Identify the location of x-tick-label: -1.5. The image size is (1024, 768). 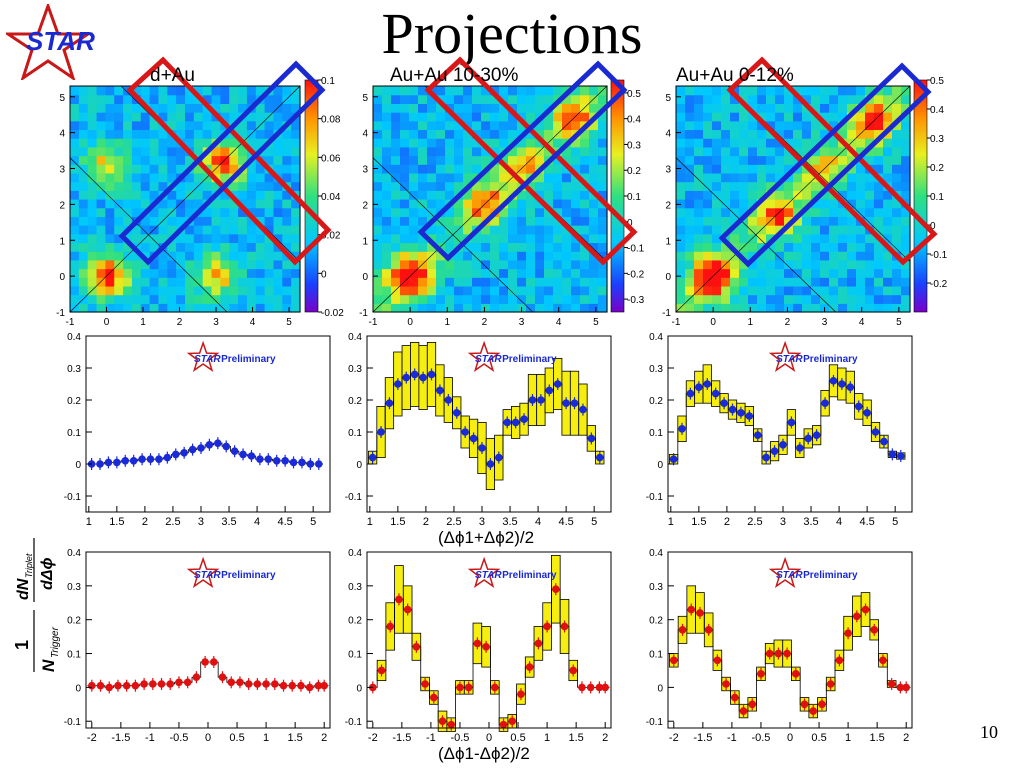
(401, 738).